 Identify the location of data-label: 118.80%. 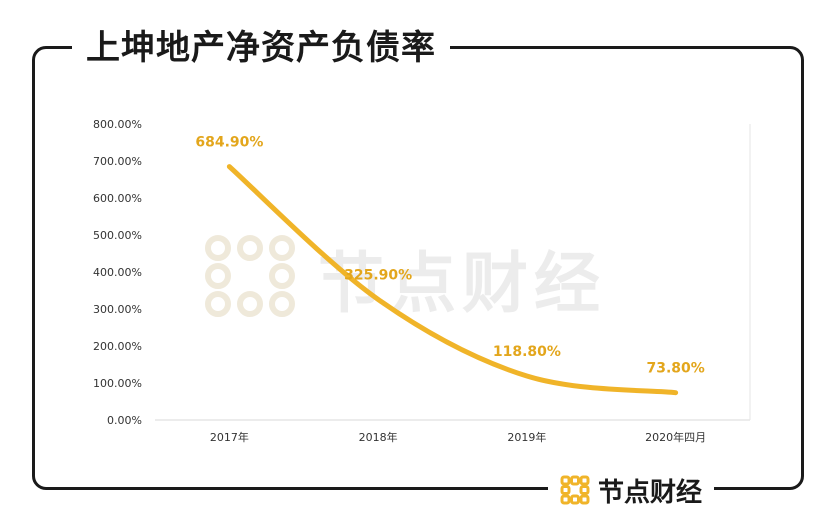
(527, 352).